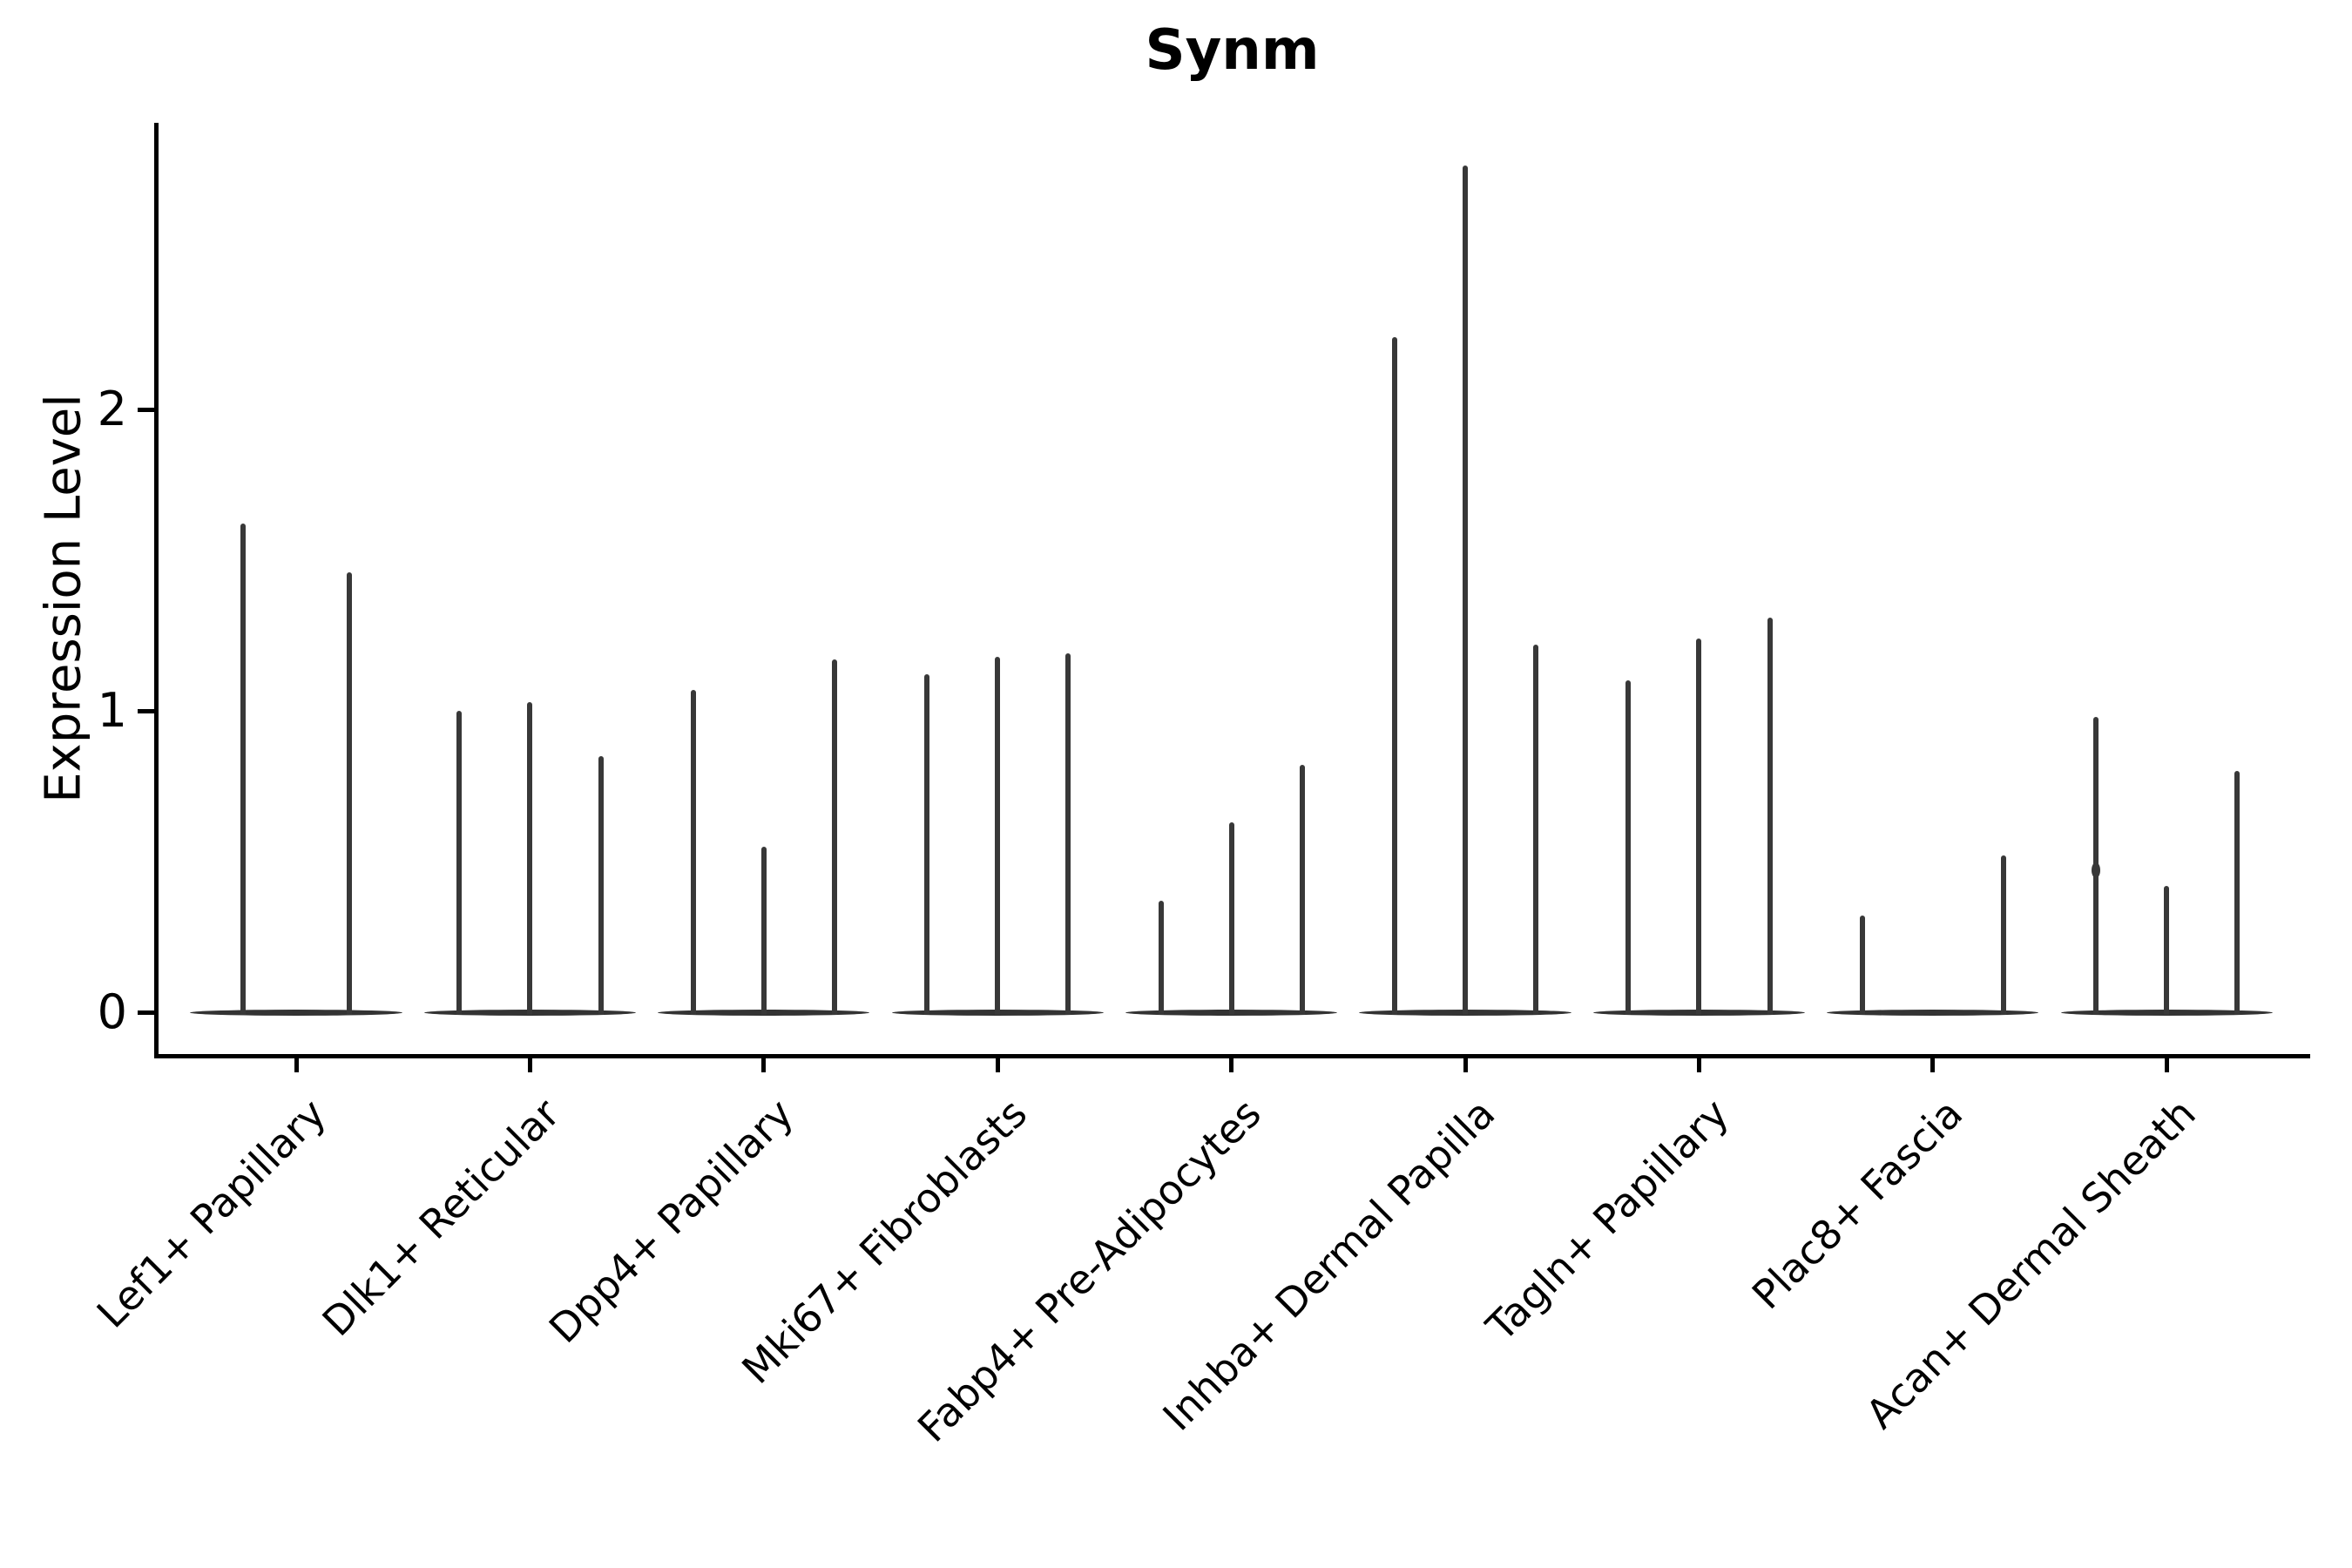  Describe the element at coordinates (112, 409) in the screenshot. I see `y-tick-label: 2` at that location.